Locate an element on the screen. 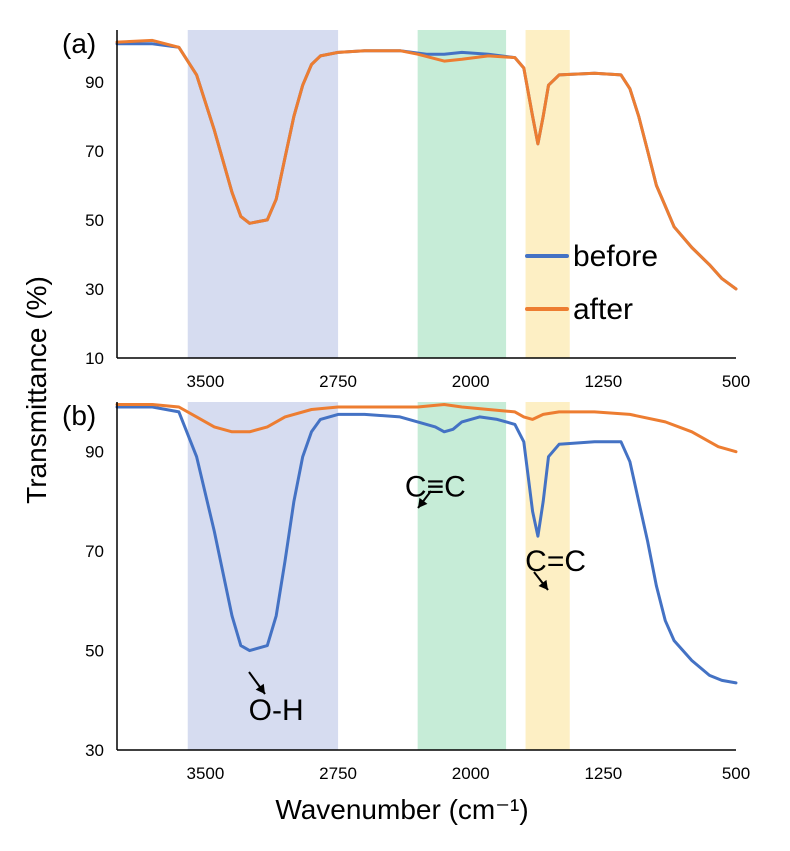 Image resolution: width=790 pixels, height=851 pixels. y-axis-label: Transmittance (%) is located at coordinates (36, 390).